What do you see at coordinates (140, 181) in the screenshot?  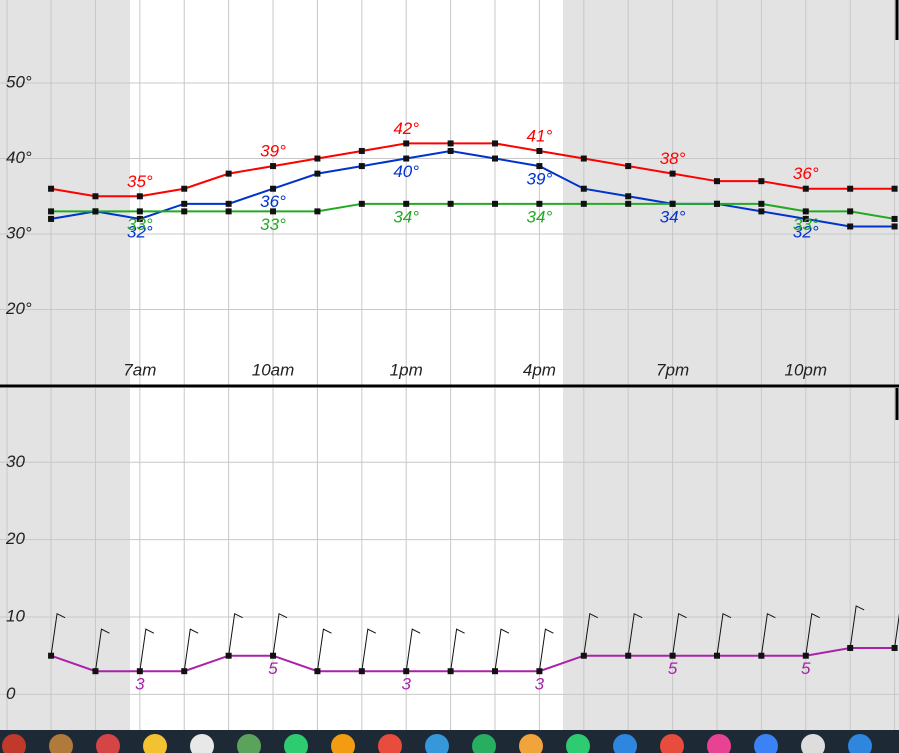 I see `value-label: 35°` at bounding box center [140, 181].